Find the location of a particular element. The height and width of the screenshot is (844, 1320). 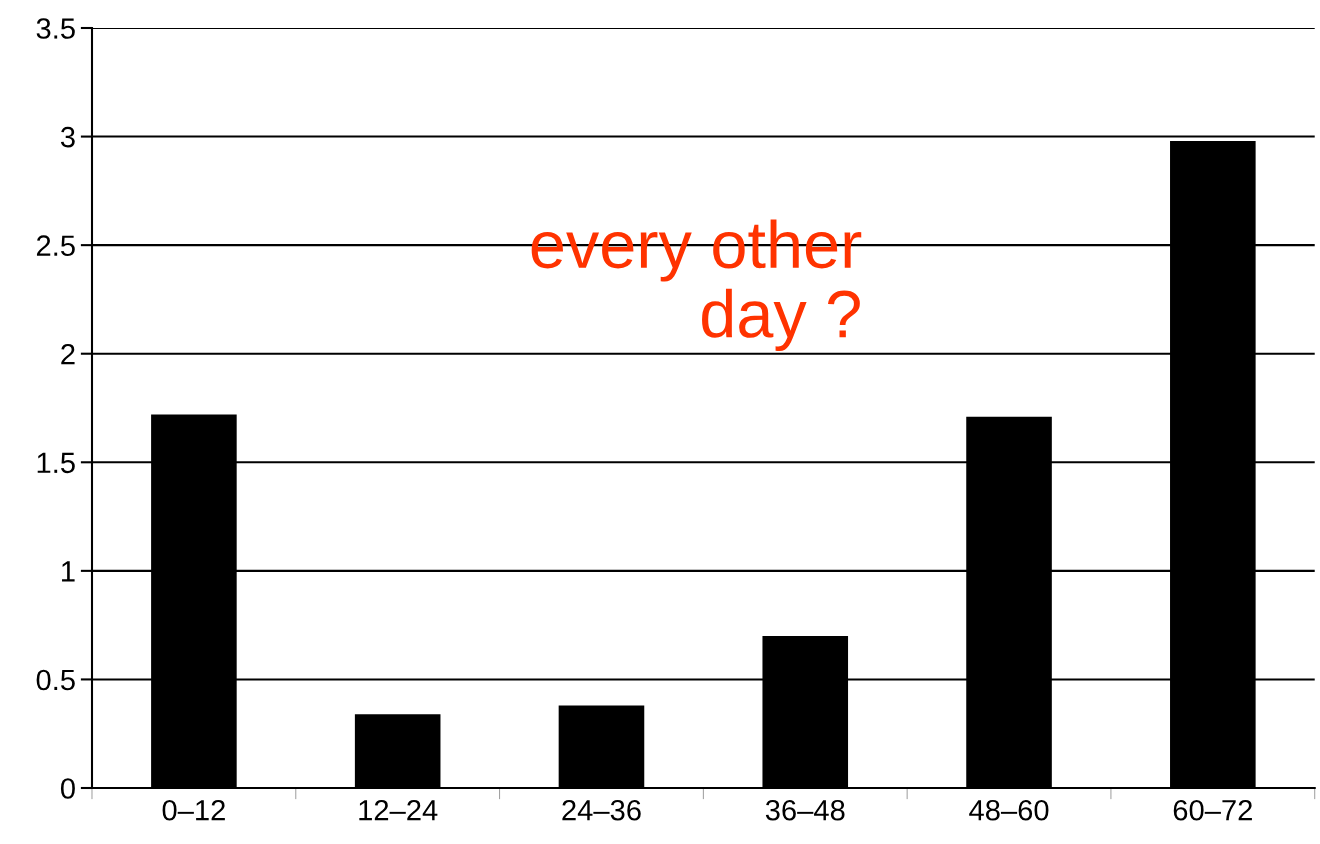

y-tick-label: 0 is located at coordinates (67, 788).